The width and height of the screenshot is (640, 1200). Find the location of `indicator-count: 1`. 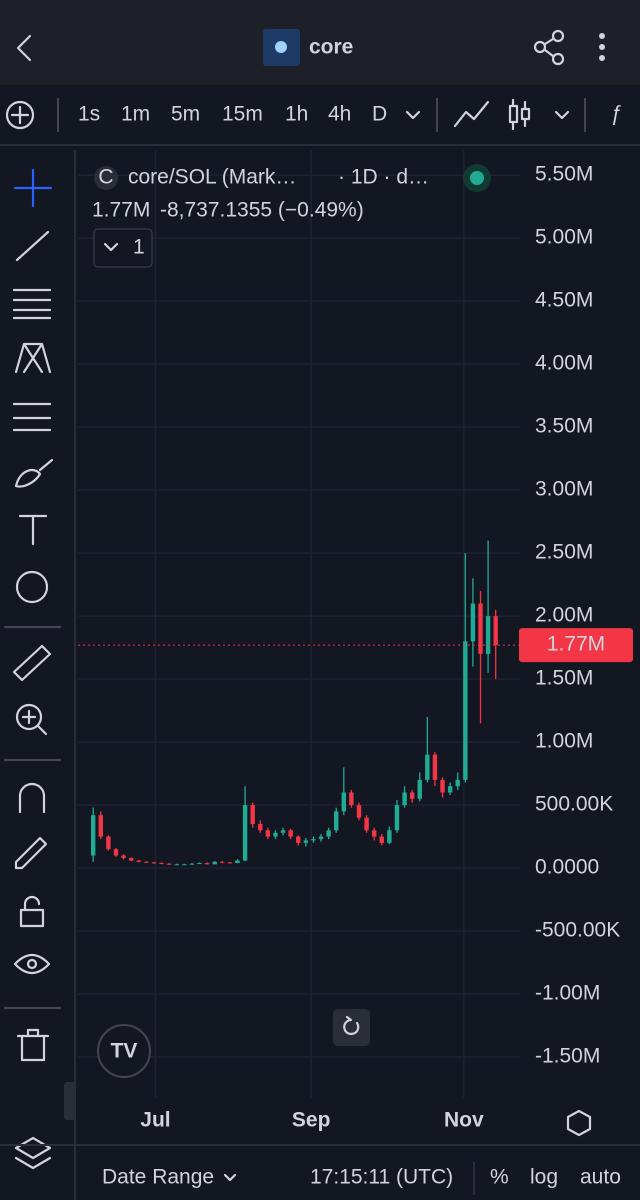

indicator-count: 1 is located at coordinates (139, 247).